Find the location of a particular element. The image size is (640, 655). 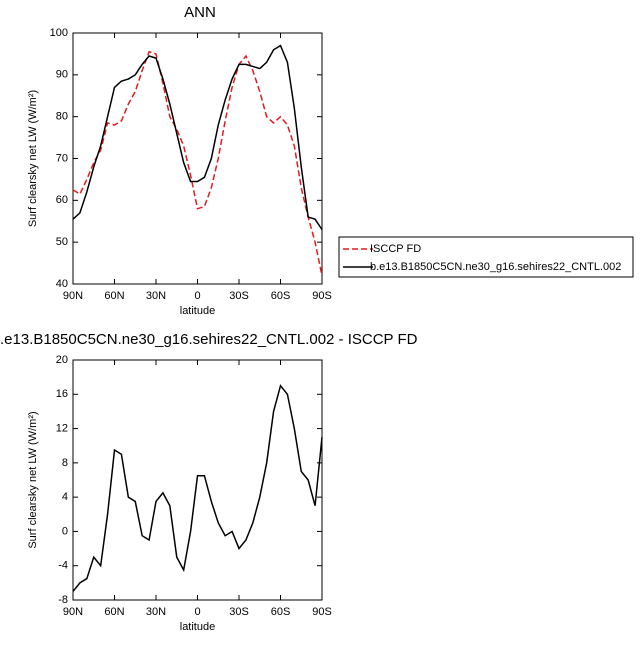

y-tick-label: 16 is located at coordinates (62, 394).